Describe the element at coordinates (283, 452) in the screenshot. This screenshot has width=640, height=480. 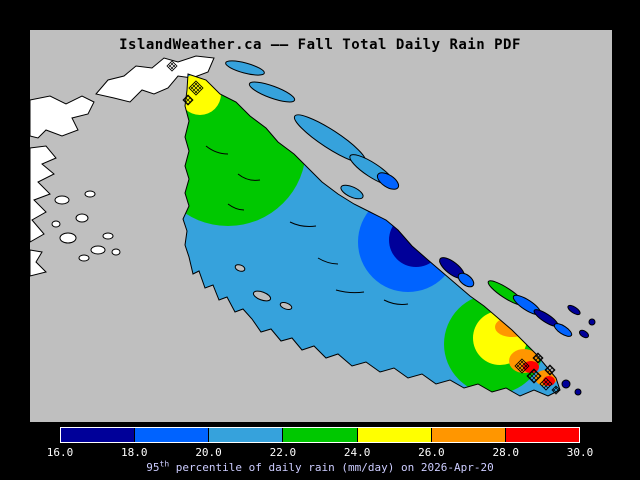
I see `colorbar-tick-22.0: 22.0` at that location.